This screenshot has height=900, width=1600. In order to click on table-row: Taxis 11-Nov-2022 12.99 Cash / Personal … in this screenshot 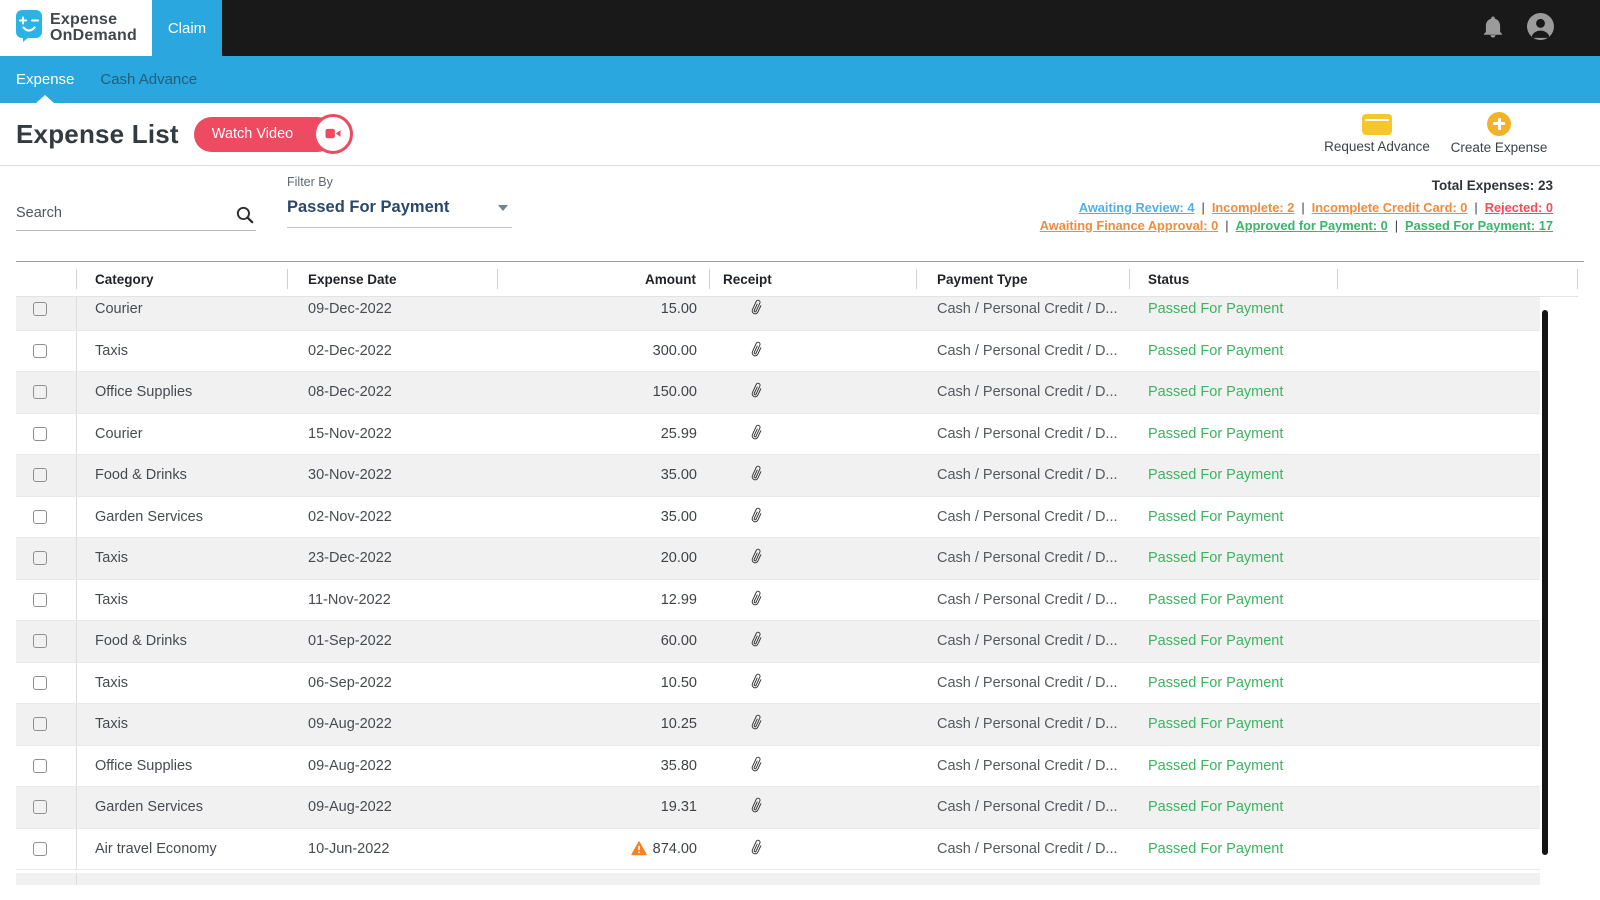, I will do `click(778, 600)`.